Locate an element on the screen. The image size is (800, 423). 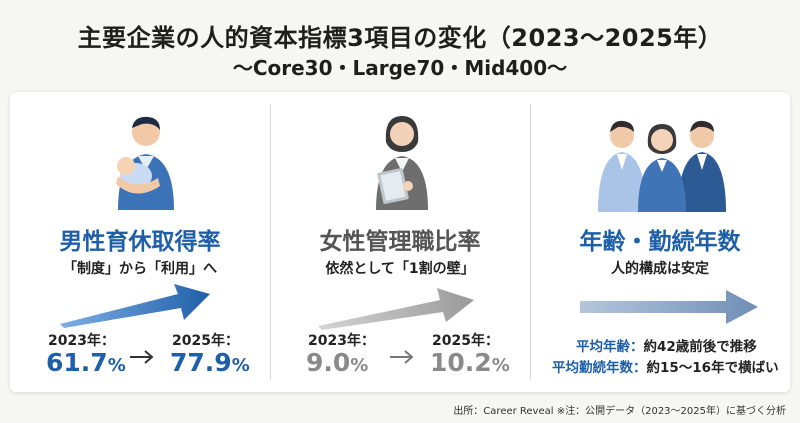
to-value: 10.2% is located at coordinates (470, 362).